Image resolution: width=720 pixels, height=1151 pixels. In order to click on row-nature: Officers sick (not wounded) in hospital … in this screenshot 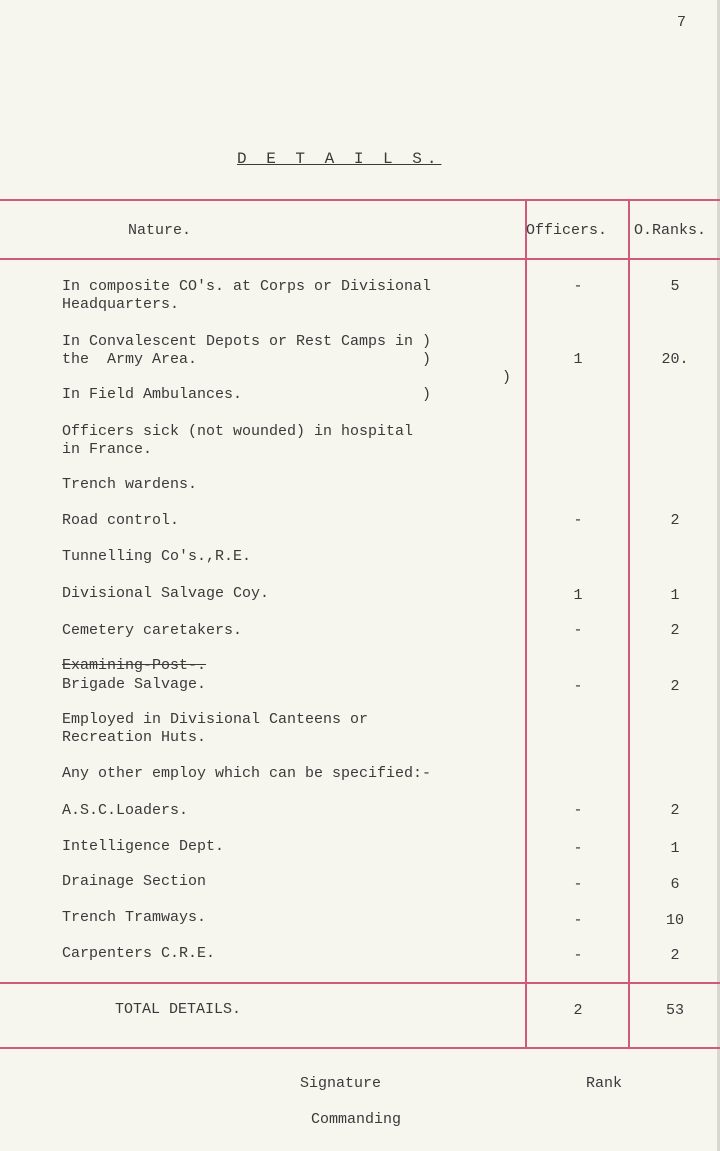, I will do `click(238, 440)`.